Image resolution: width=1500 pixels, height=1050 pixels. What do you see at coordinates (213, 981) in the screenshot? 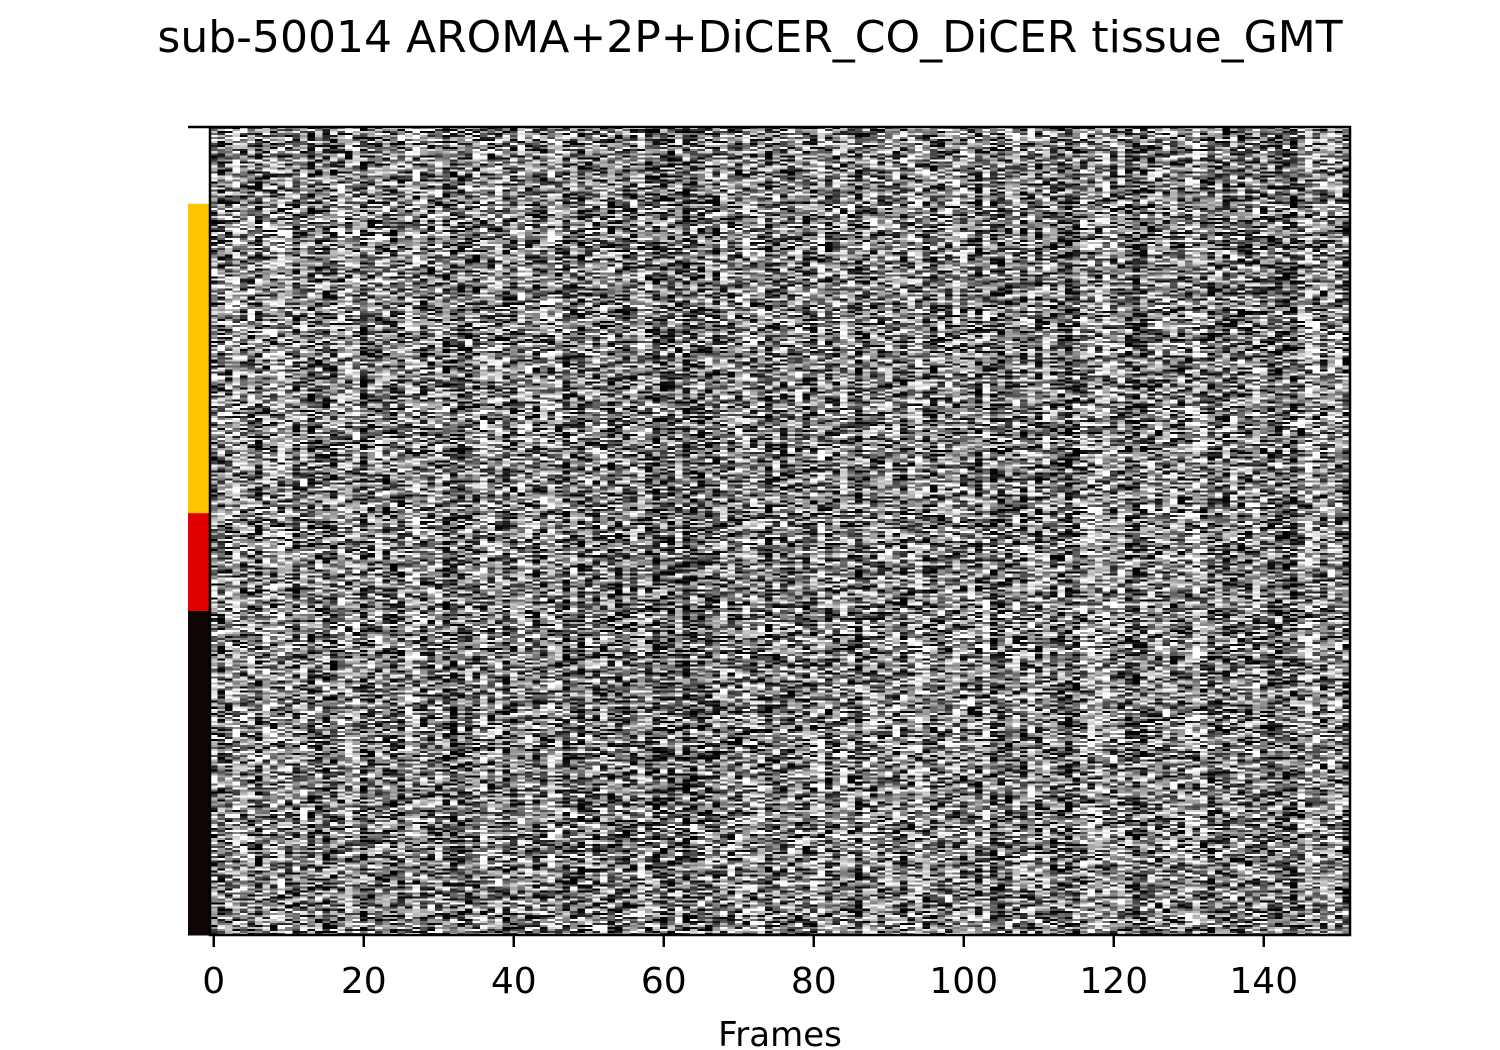
I see `x-tick-label: 0` at bounding box center [213, 981].